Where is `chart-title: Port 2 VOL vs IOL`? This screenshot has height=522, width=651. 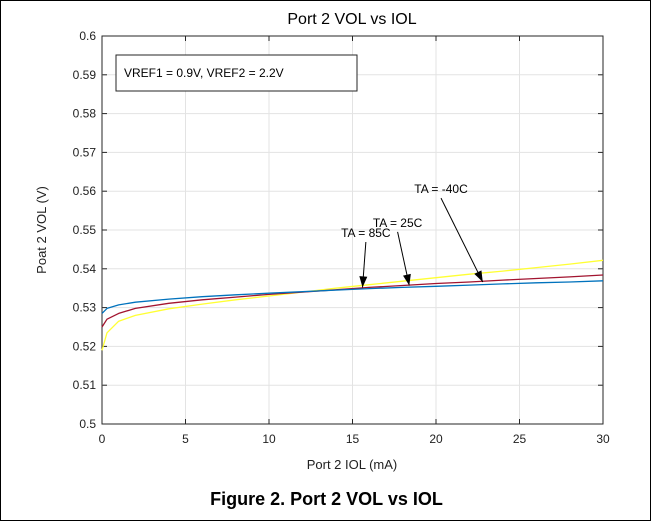
chart-title: Port 2 VOL vs IOL is located at coordinates (351, 19).